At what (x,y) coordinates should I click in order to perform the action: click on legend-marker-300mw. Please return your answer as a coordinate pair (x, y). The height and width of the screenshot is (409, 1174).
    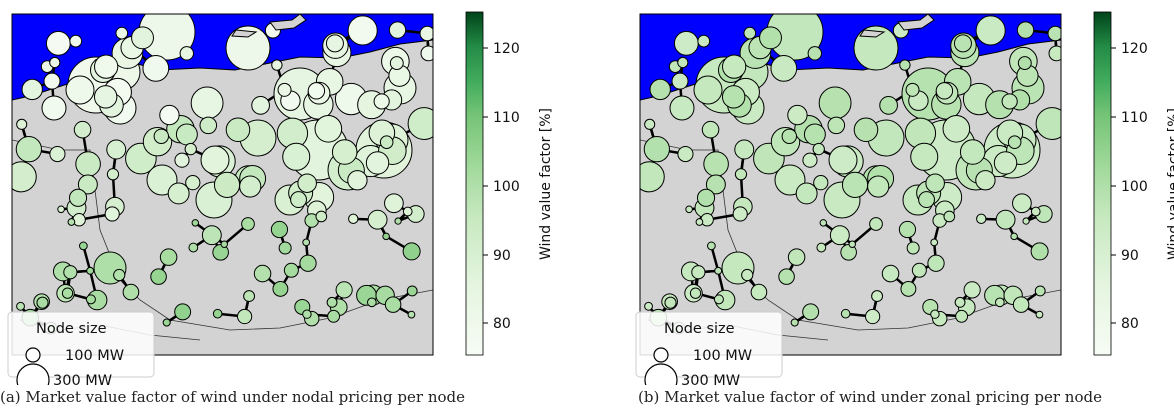
    Looking at the image, I should click on (33, 374).